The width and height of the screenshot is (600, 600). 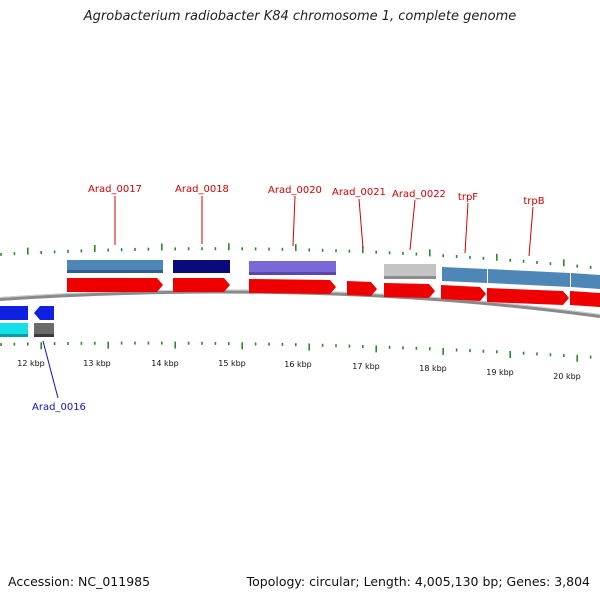 What do you see at coordinates (419, 194) in the screenshot?
I see `gene-label-arad-0022: Arad_0022` at bounding box center [419, 194].